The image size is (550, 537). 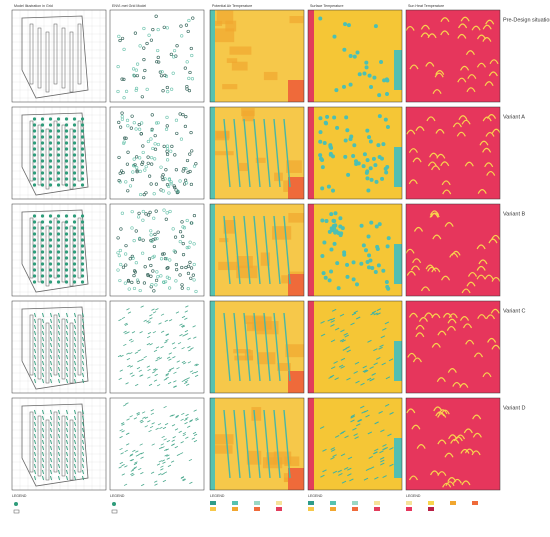 I want to click on tree-line, so click(x=257, y=444).